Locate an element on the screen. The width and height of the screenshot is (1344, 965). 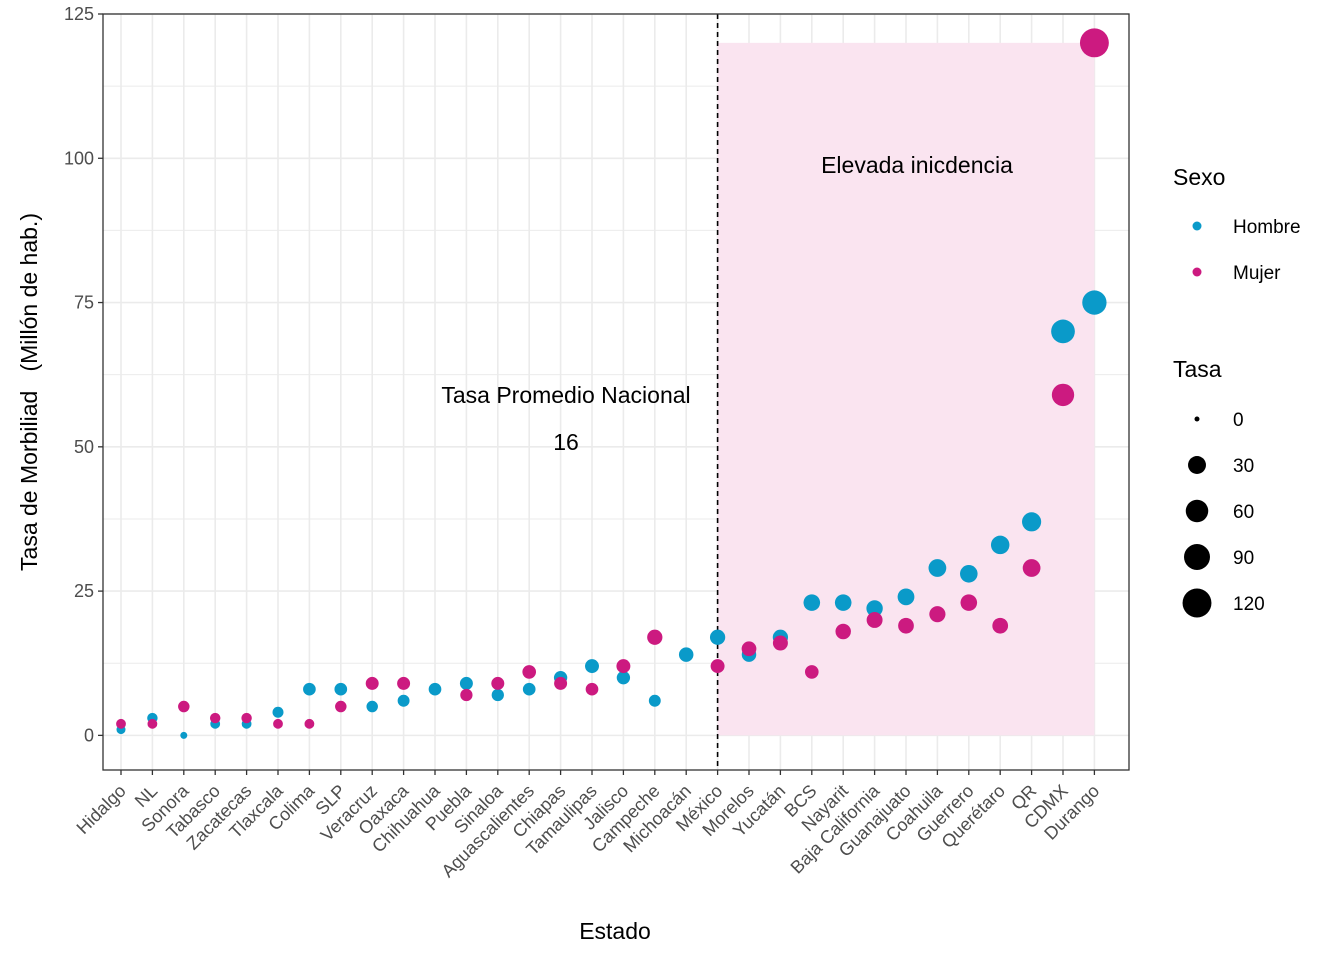
y-tick-label: 0 is located at coordinates (89, 735).